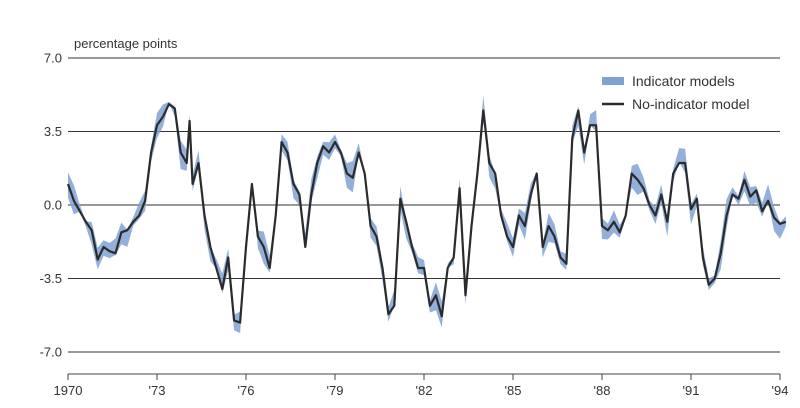  I want to click on x-tick-label: '85, so click(513, 390).